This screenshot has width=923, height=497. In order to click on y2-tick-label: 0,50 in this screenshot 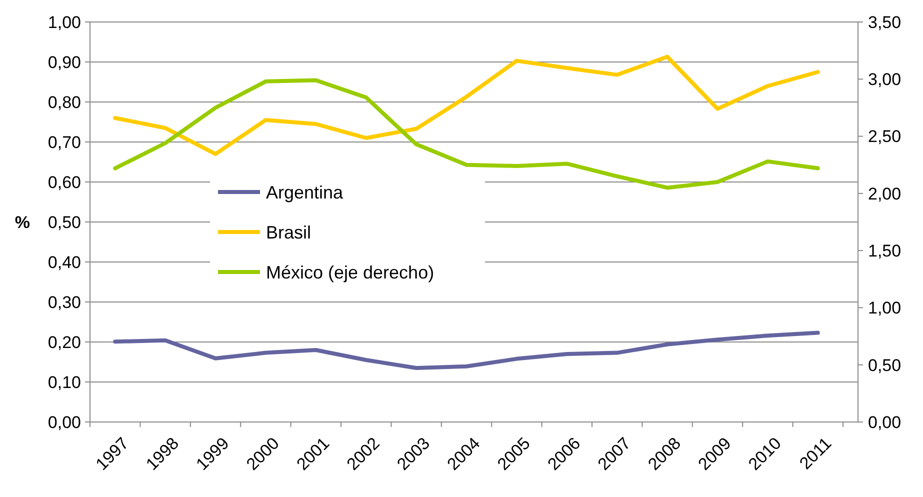, I will do `click(885, 365)`.